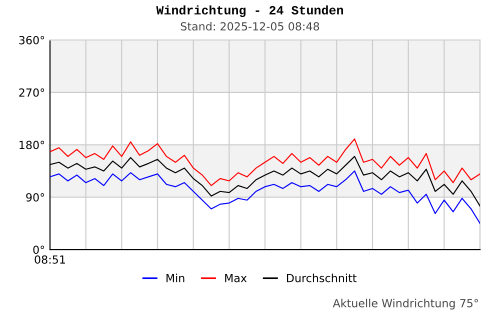 The height and width of the screenshot is (320, 500). I want to click on y-tick-label: 360°, so click(31, 40).